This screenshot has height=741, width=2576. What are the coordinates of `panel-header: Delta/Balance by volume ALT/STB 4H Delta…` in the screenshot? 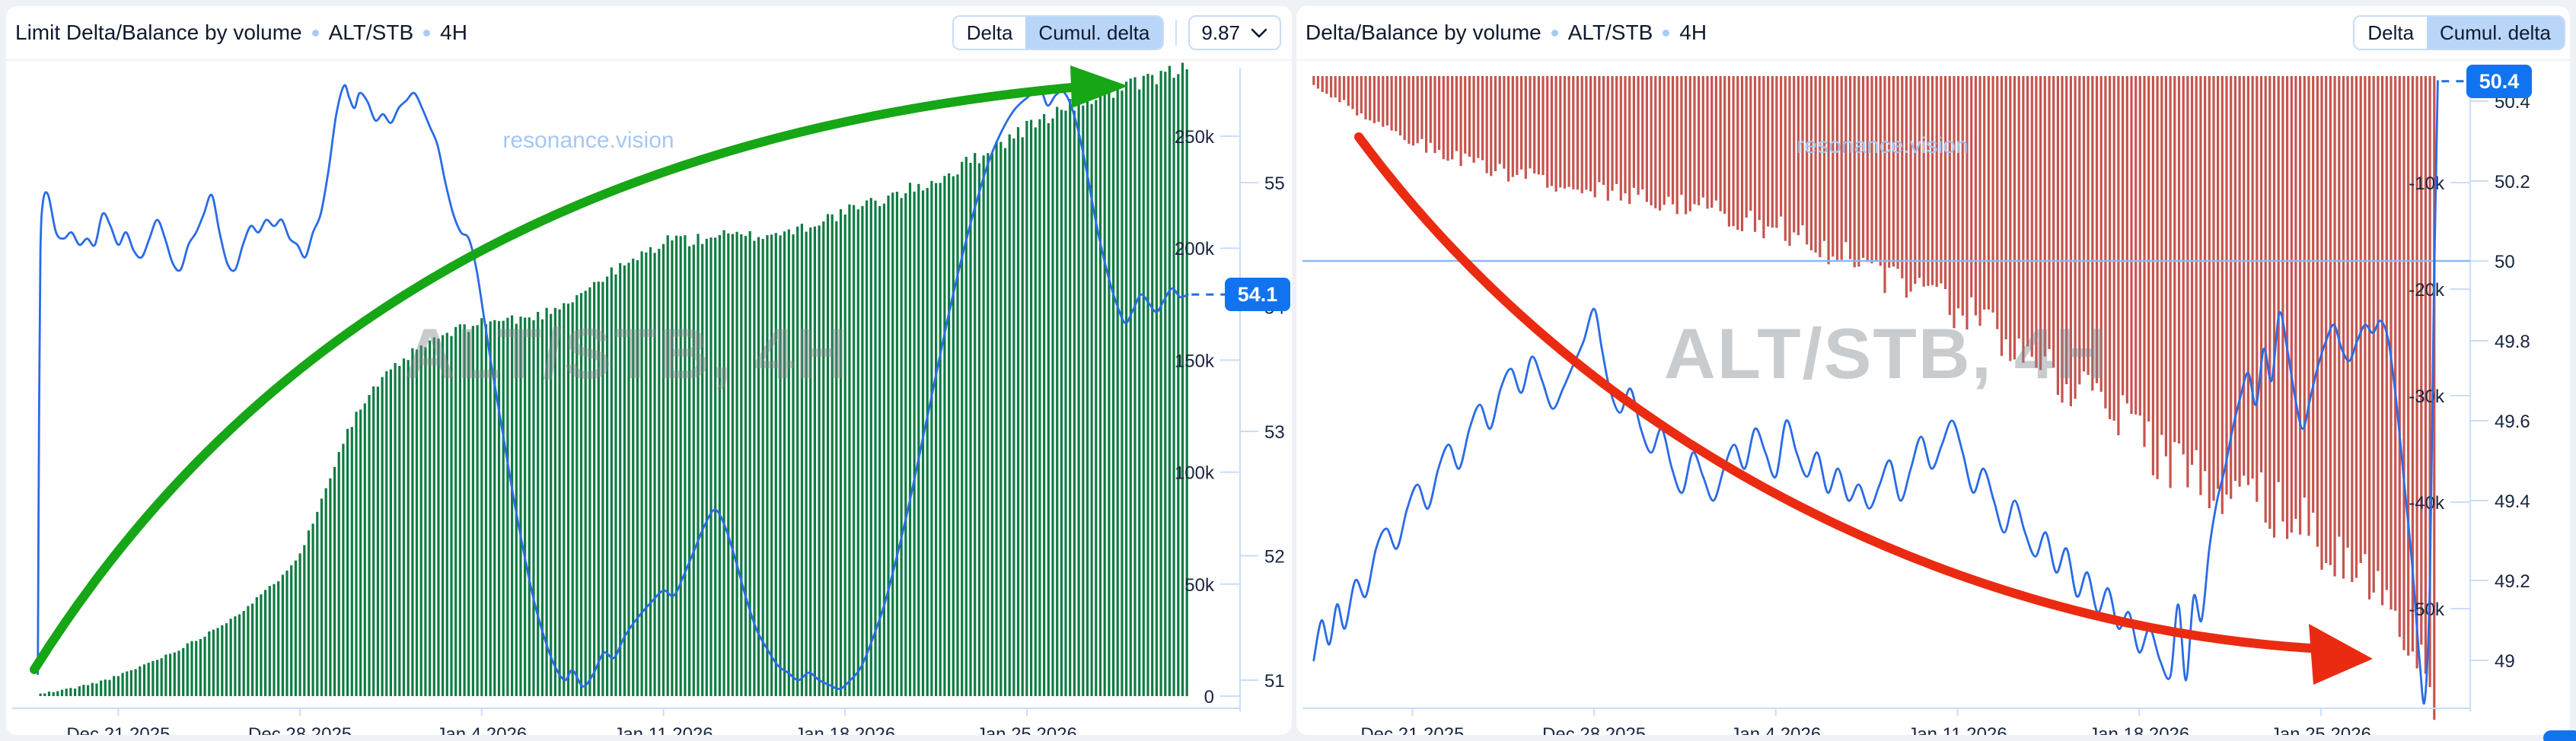 It's located at (1933, 33).